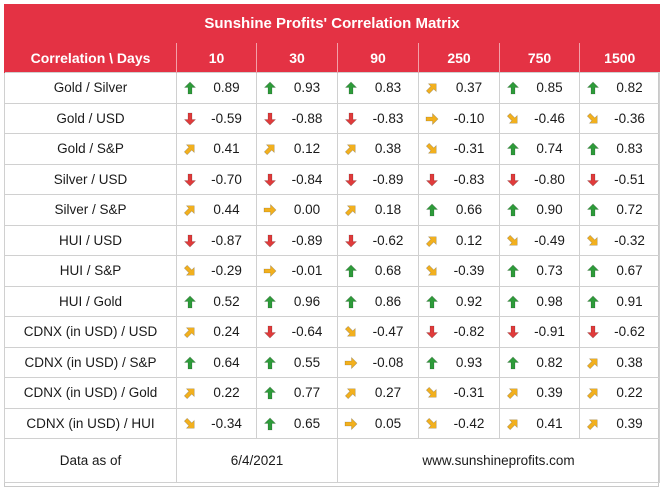 Image resolution: width=665 pixels, height=493 pixels. I want to click on correlation-cell: 0.96, so click(297, 301).